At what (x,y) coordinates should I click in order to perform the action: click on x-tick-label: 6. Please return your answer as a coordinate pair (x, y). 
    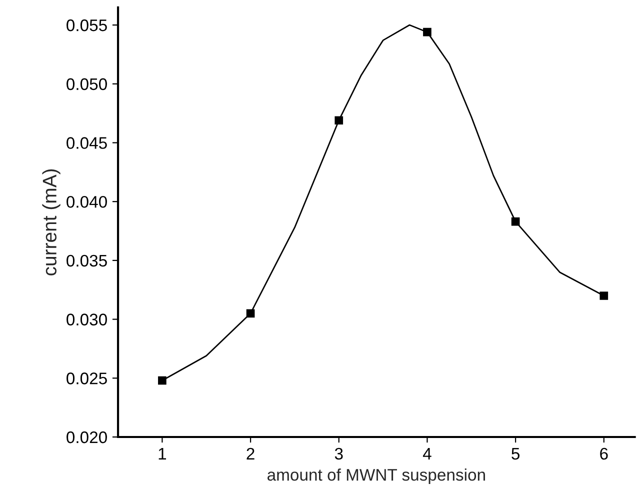
    Looking at the image, I should click on (604, 454).